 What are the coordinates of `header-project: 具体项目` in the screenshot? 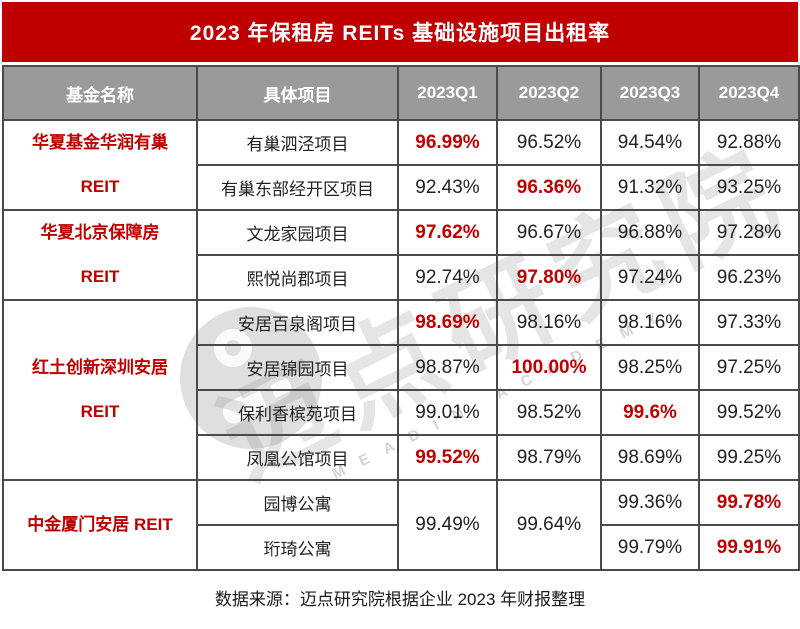 It's located at (297, 93).